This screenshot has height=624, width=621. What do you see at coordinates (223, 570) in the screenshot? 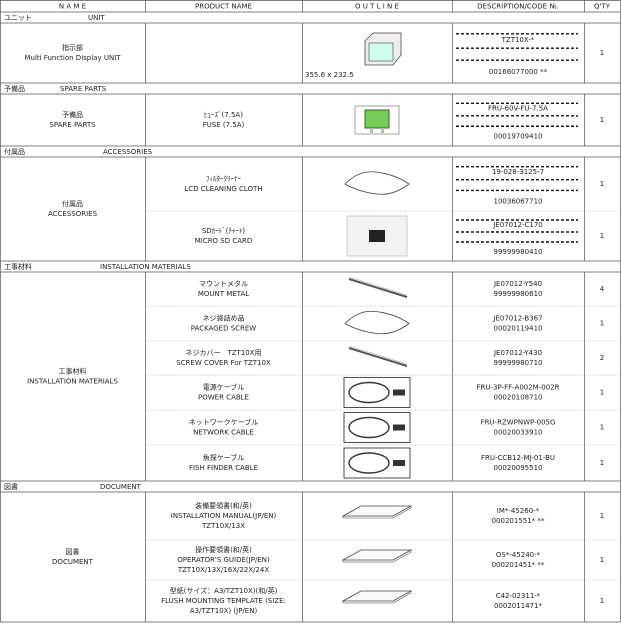
I see `product-name: TZT10X/13X/16X/22X/24X` at bounding box center [223, 570].